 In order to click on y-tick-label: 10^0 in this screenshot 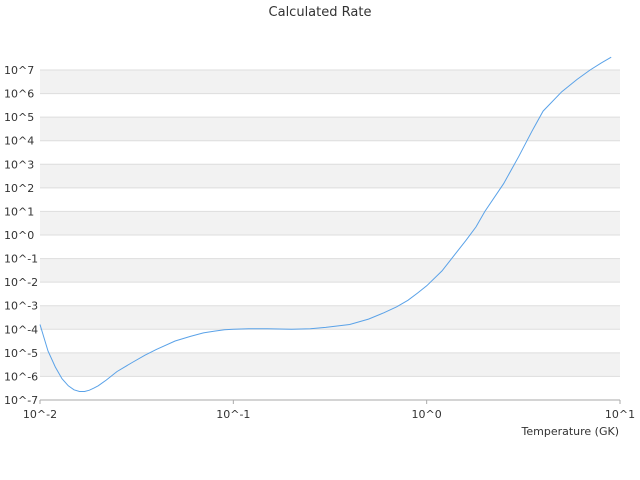, I will do `click(19, 235)`.